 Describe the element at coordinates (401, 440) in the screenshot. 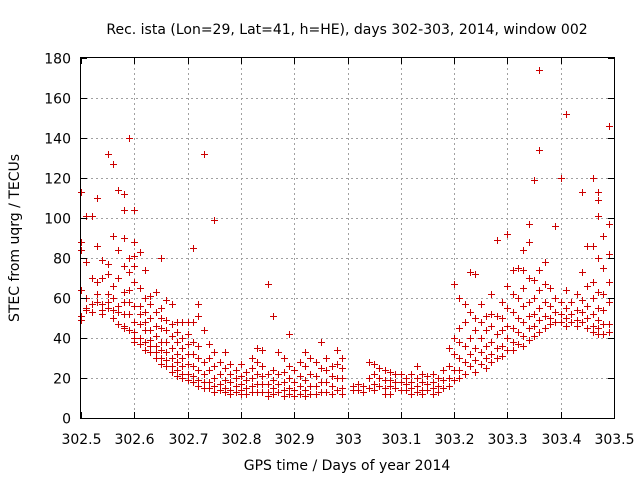

I see `x-tick-label: 303.1` at that location.